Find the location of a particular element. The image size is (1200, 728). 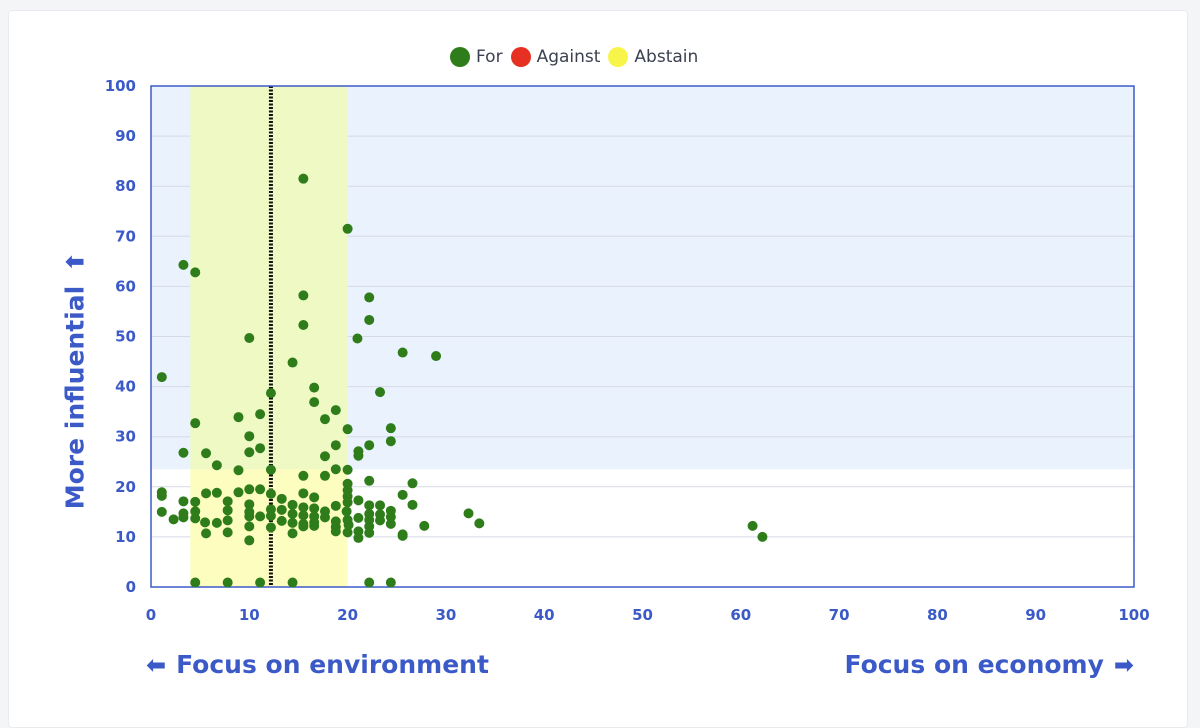

x-tick-label: 60 is located at coordinates (740, 615).